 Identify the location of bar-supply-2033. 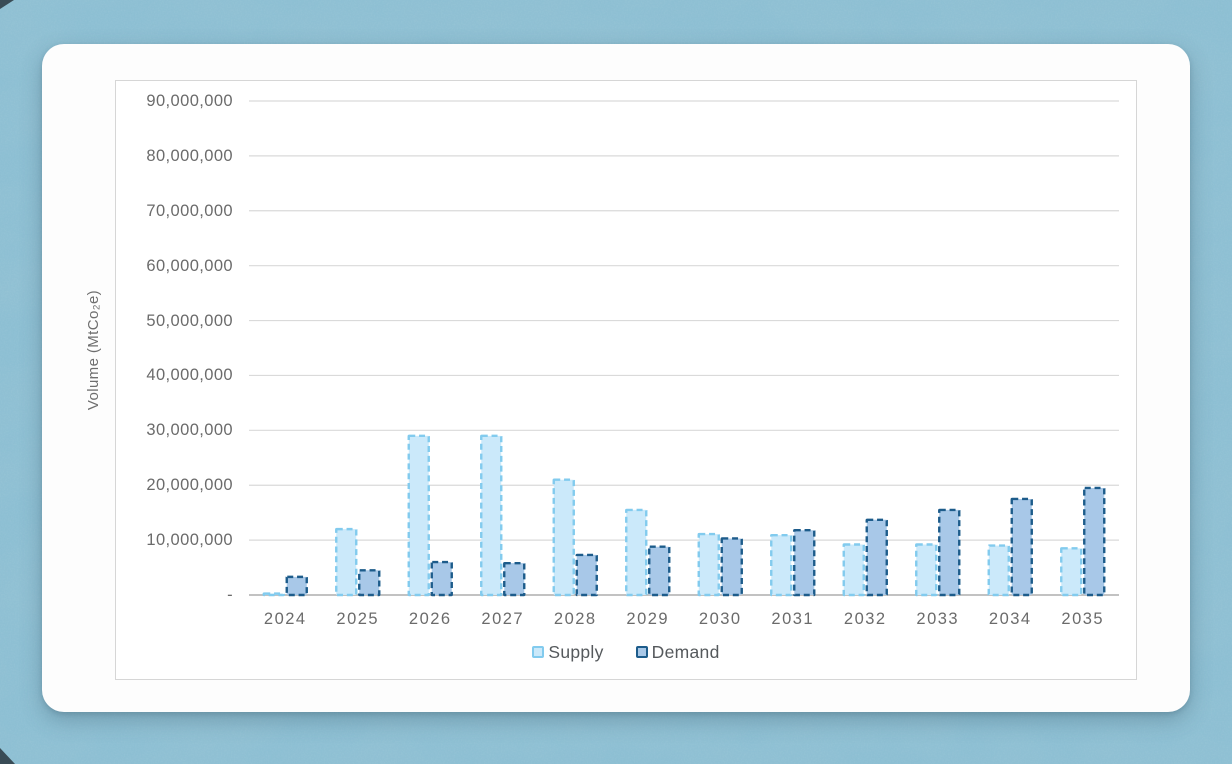
(926, 570).